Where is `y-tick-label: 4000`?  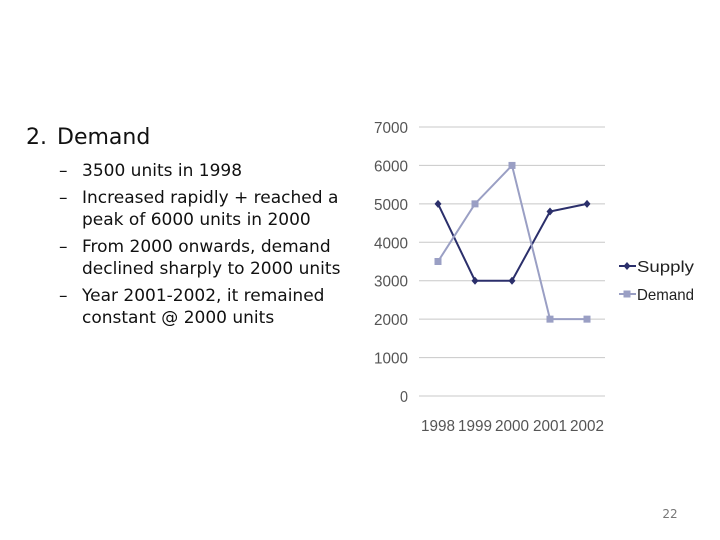
y-tick-label: 4000 is located at coordinates (391, 243).